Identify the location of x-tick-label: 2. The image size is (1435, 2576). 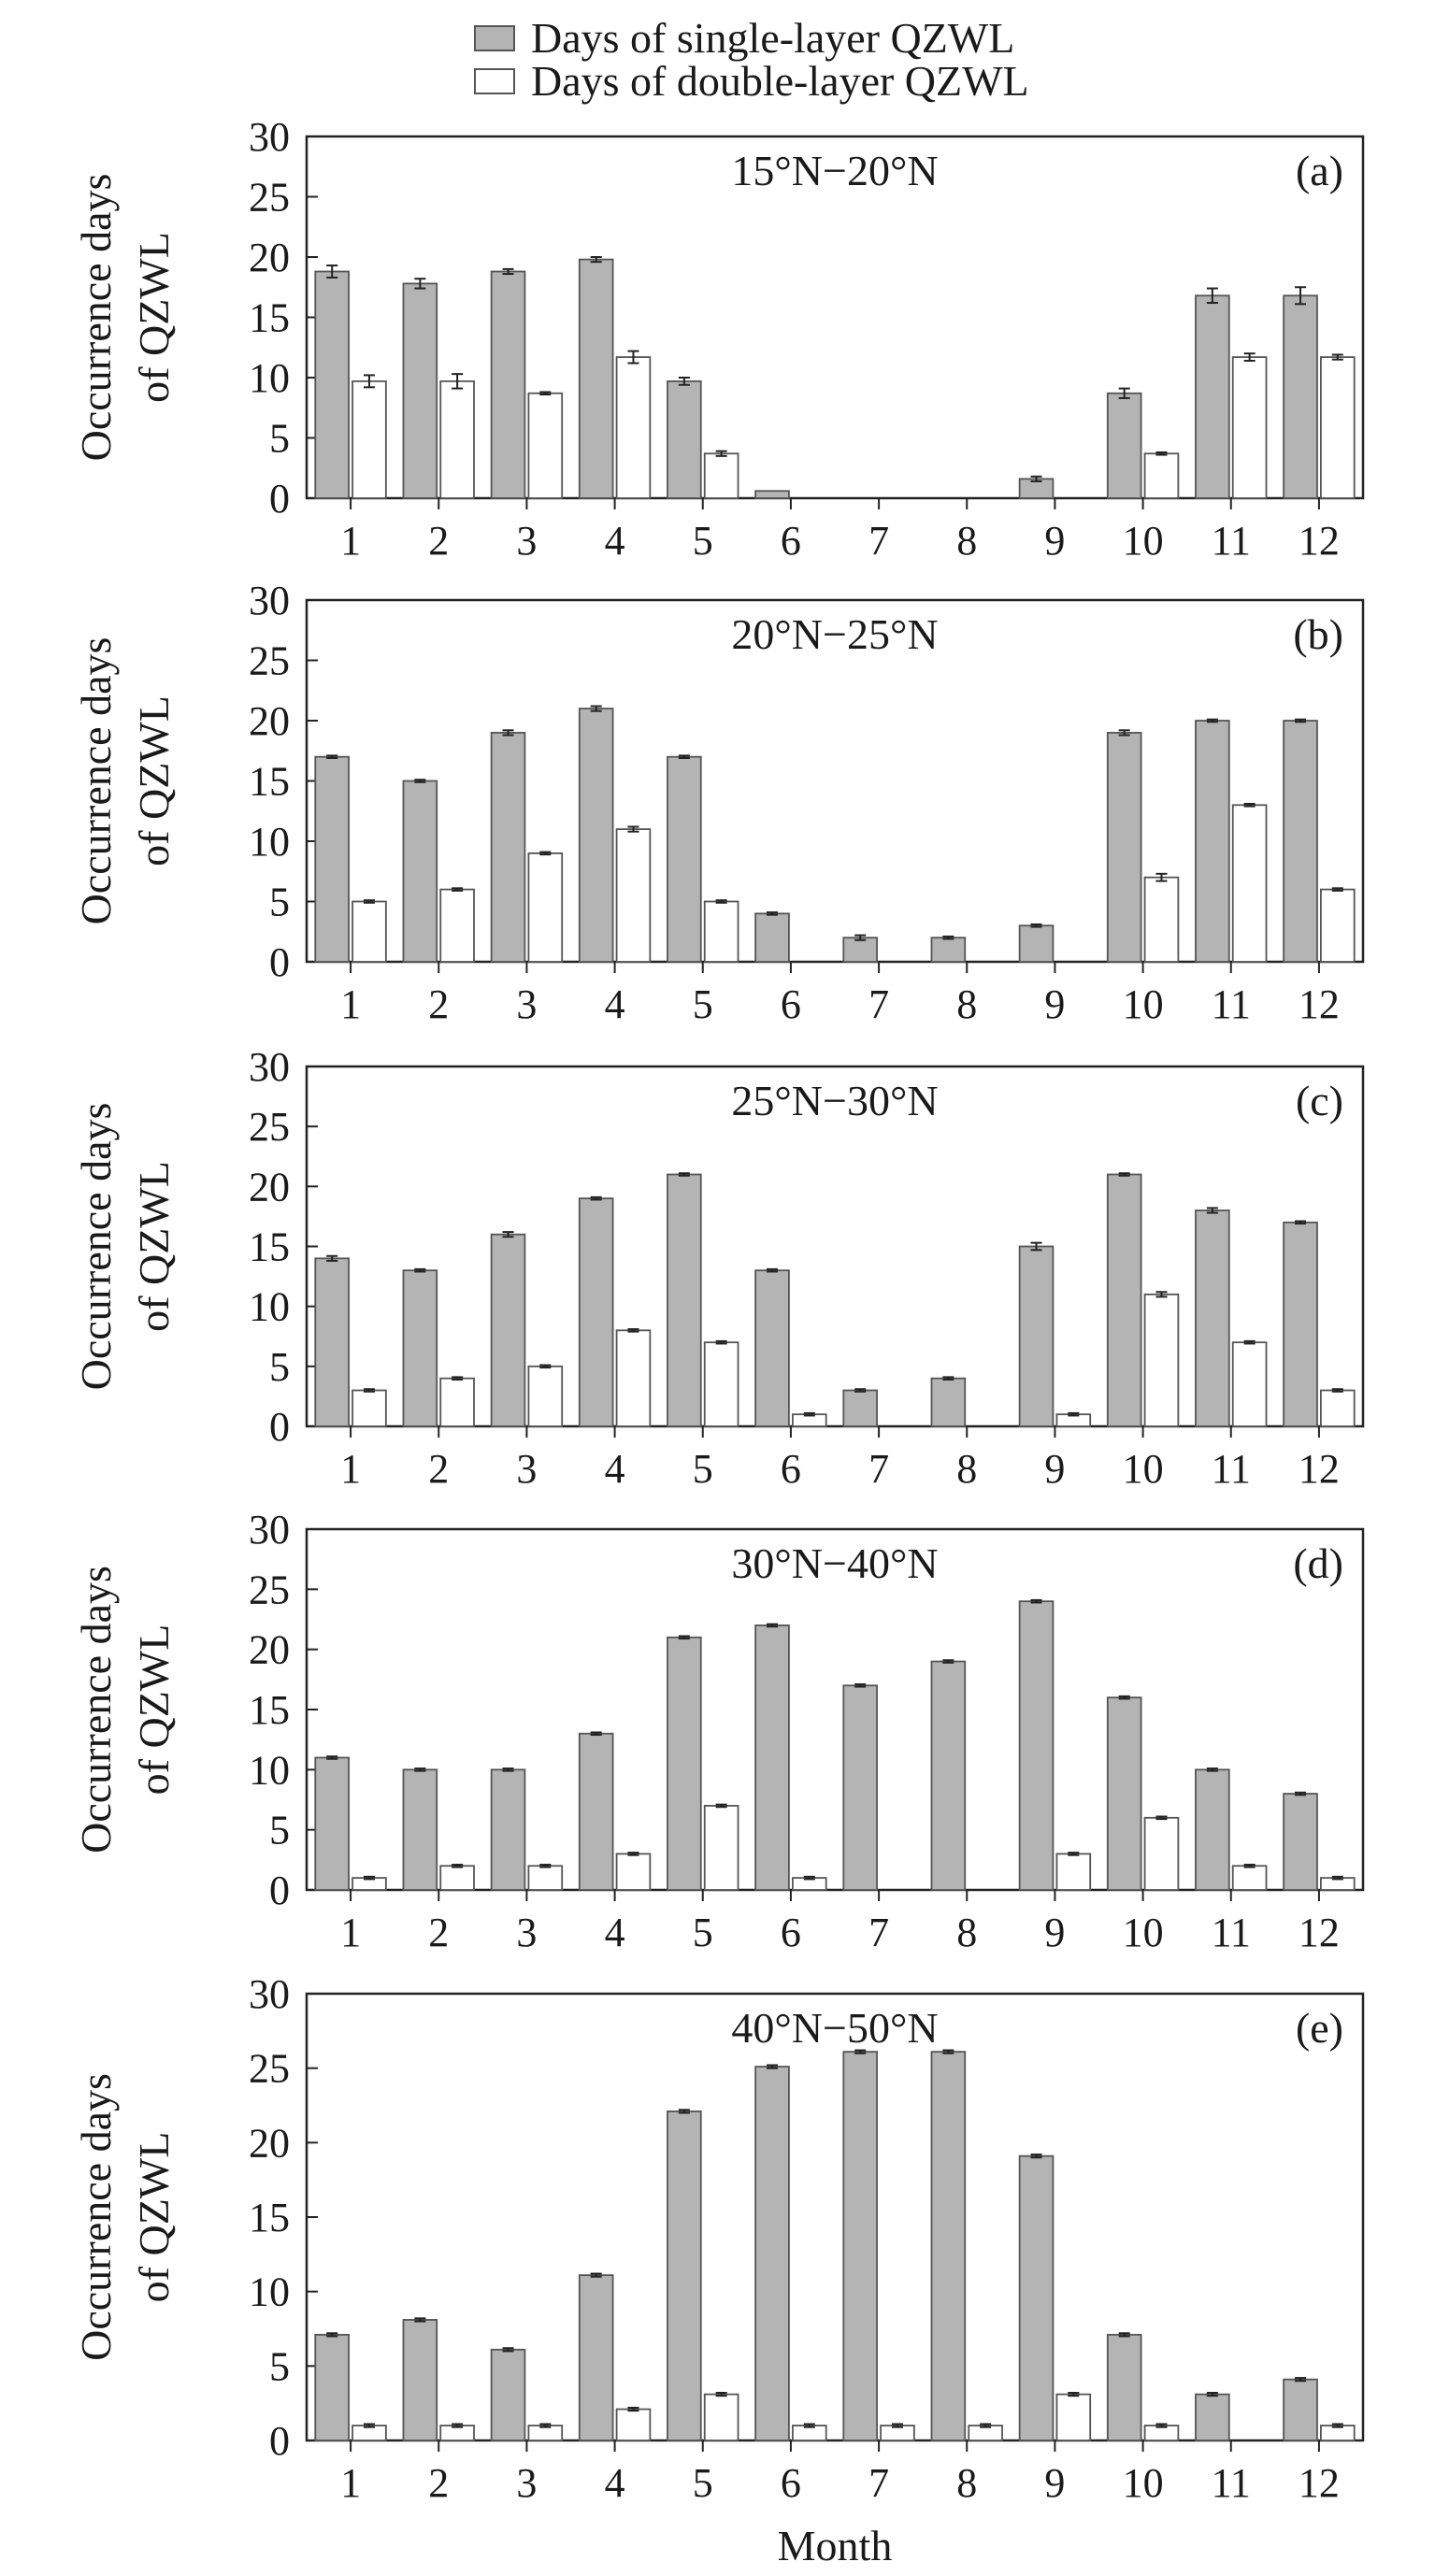
(439, 1469).